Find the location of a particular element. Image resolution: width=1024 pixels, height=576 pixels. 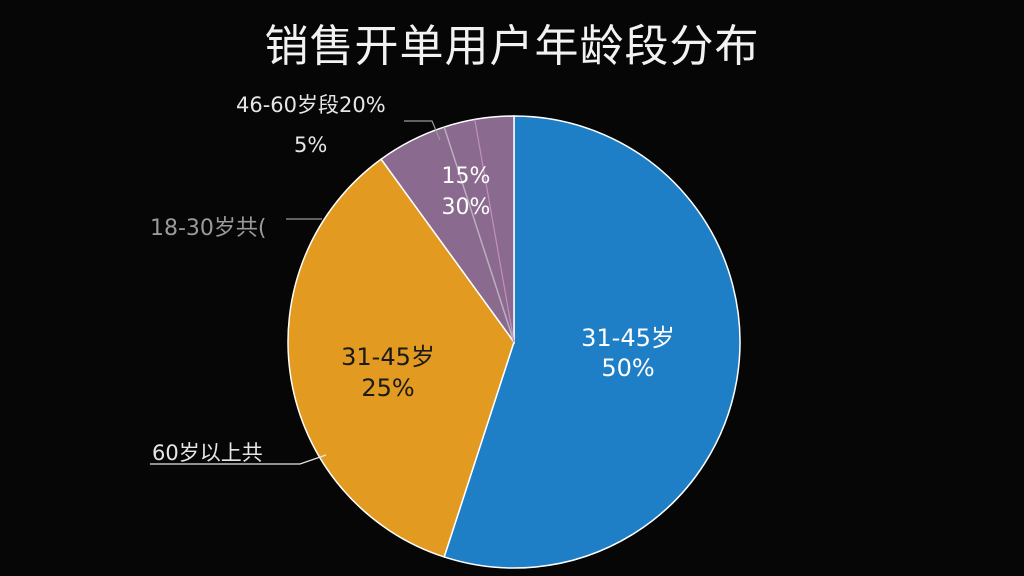

leader-line-top is located at coordinates (422, 130).